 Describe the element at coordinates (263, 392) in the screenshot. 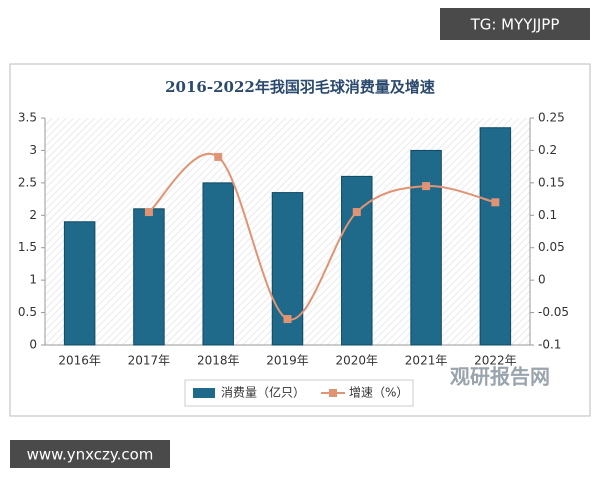

I see `legend-label: 消费量（亿只）` at that location.